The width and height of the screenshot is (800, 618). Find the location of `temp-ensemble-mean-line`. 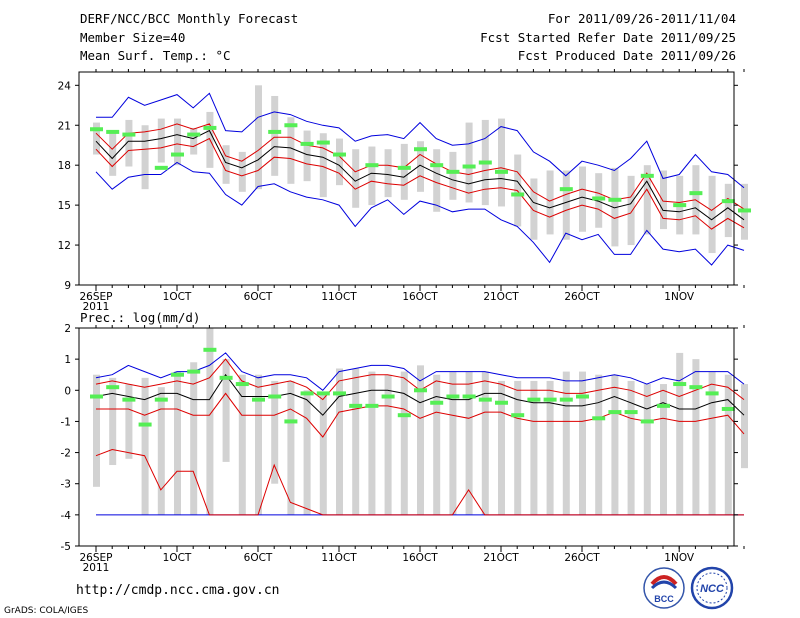

temp-ensemble-mean-line is located at coordinates (420, 175).